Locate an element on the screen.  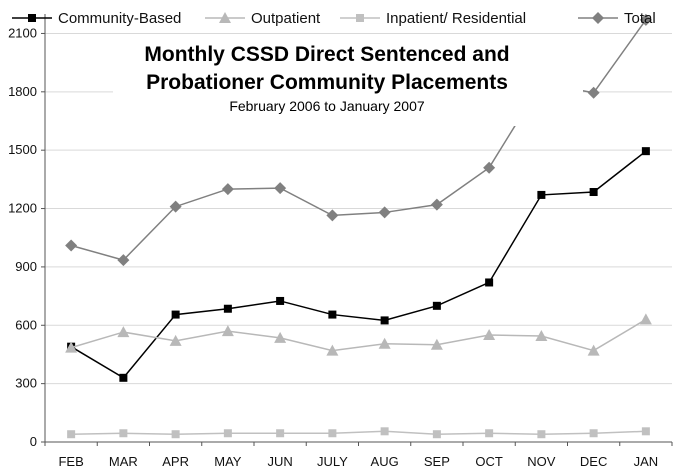
series-outpatient is located at coordinates (358, 334).